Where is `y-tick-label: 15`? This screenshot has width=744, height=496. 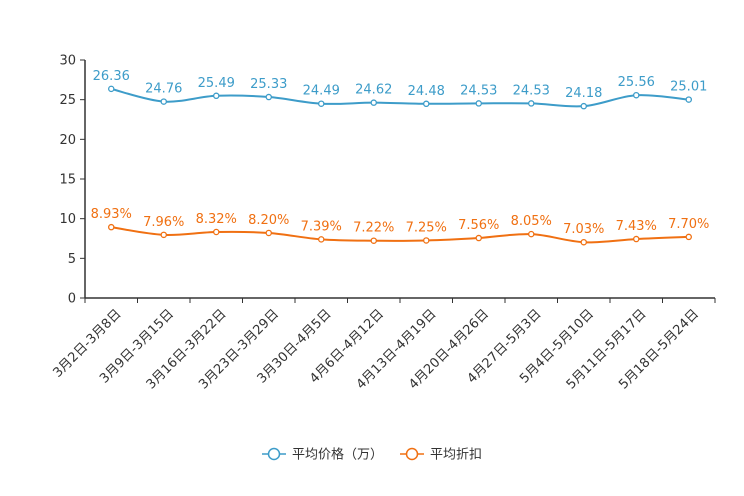
y-tick-label: 15 is located at coordinates (67, 180).